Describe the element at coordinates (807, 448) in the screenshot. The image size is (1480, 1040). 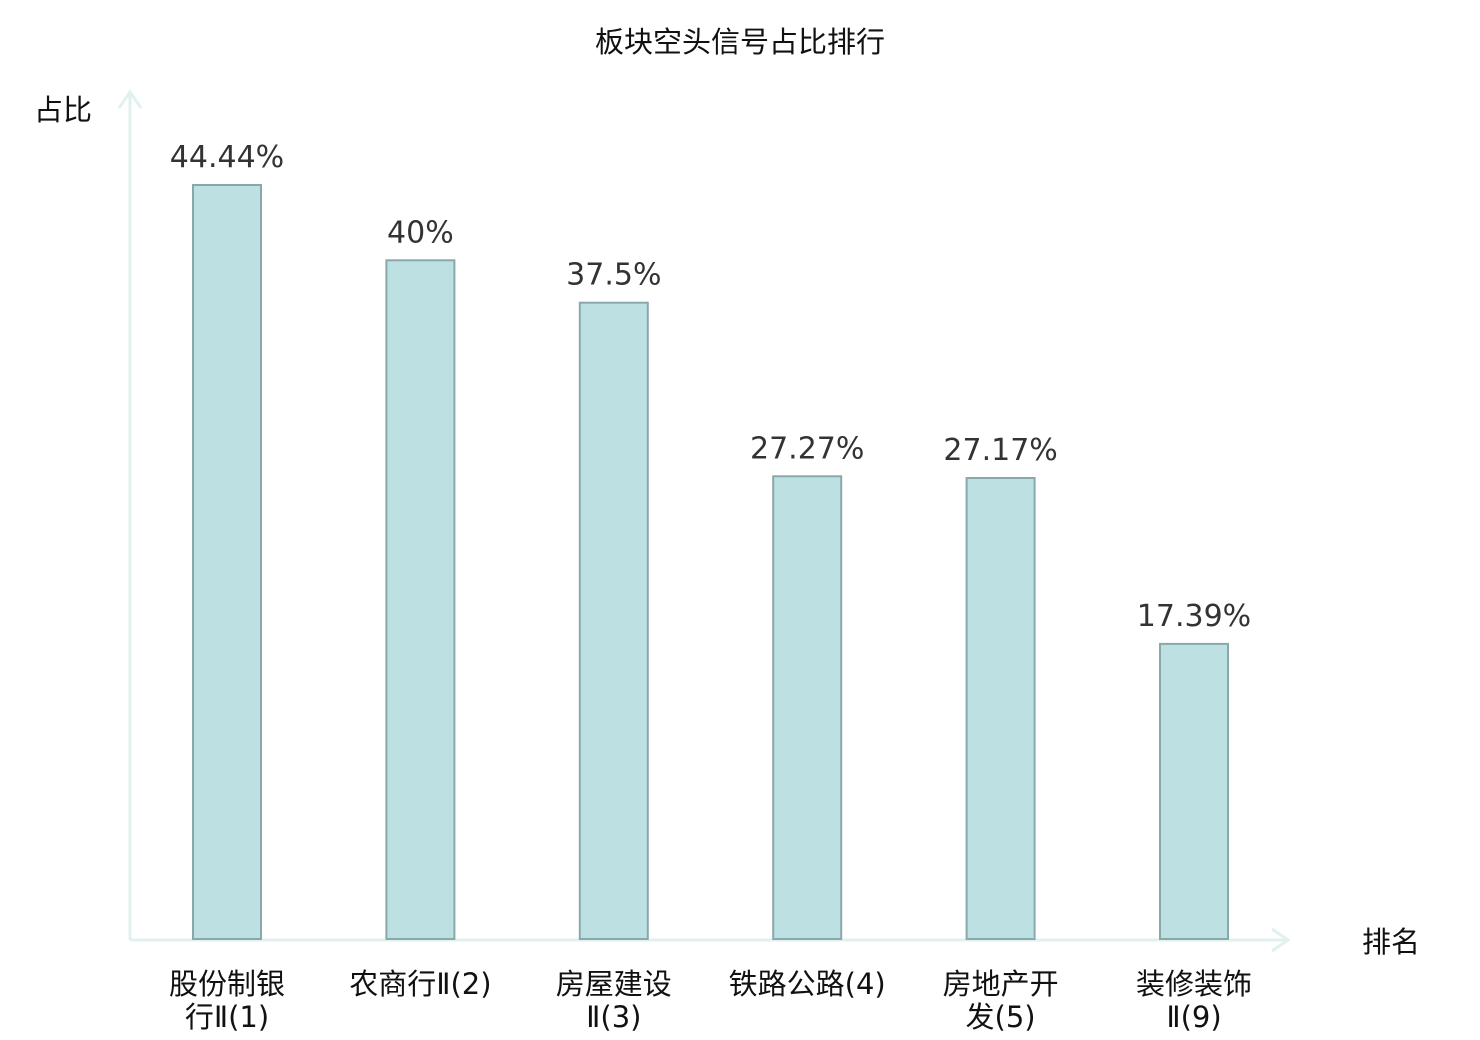
I see `value-label-4: 27.27%` at that location.